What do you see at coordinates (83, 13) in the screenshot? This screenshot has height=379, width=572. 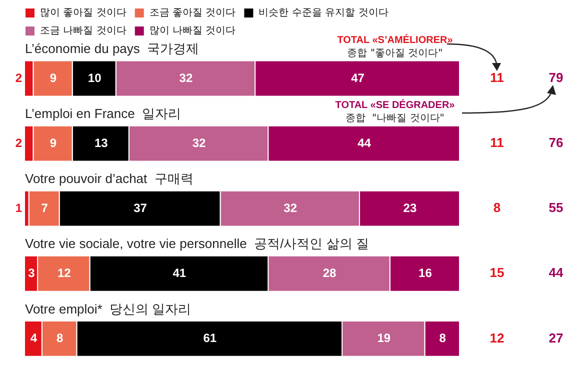 I see `legend-label: 많이 좋아질 것이다` at bounding box center [83, 13].